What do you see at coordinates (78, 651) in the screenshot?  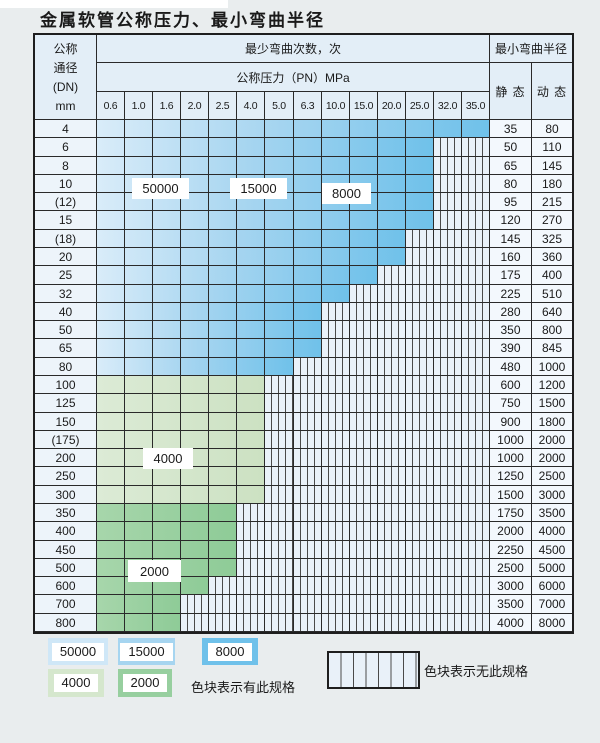 I see `legend-swatch-50000: 50000` at bounding box center [78, 651].